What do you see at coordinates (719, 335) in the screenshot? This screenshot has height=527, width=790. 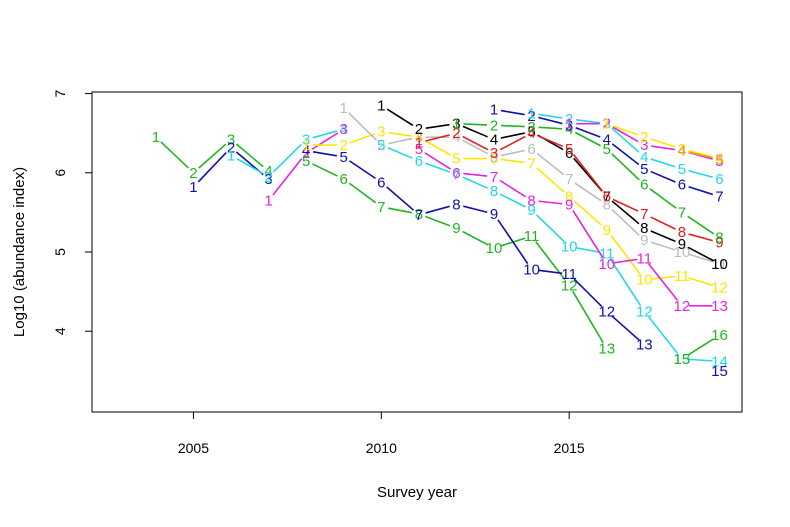 I see `point-label: 16` at bounding box center [719, 335].